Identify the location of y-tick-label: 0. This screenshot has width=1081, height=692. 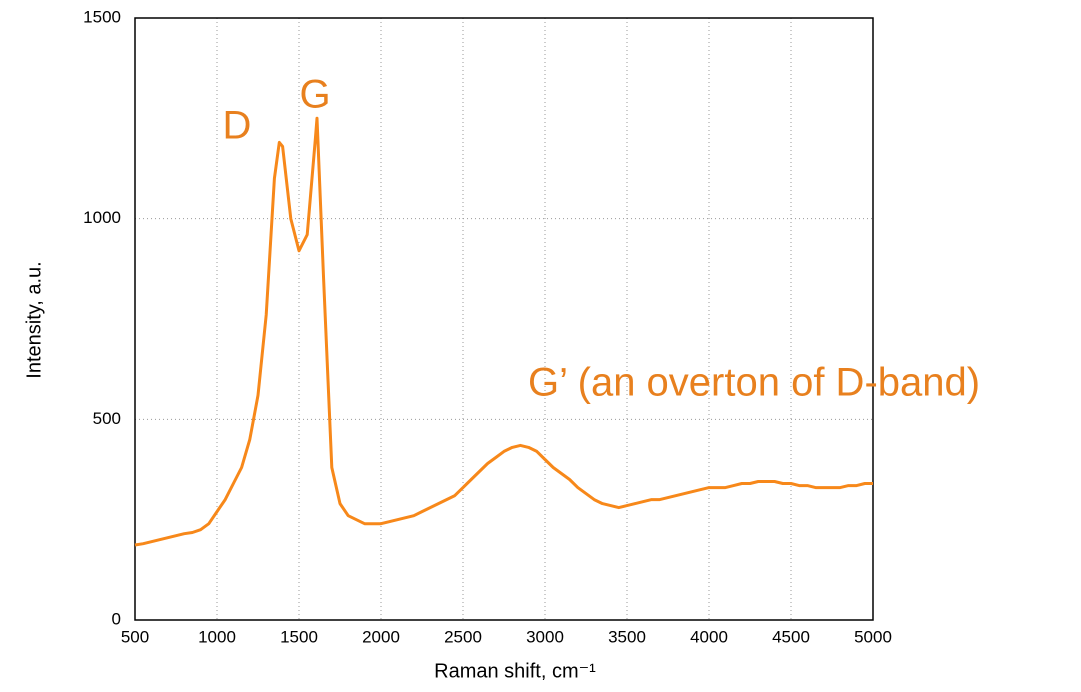
(116, 618).